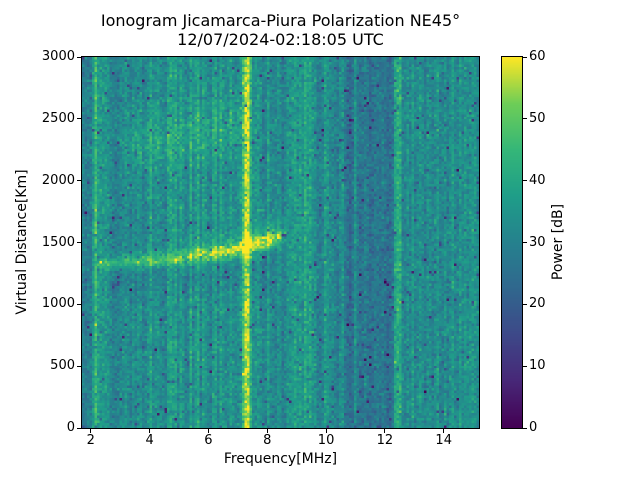 The image size is (640, 480). I want to click on y-tick-label: 2000, so click(58, 180).